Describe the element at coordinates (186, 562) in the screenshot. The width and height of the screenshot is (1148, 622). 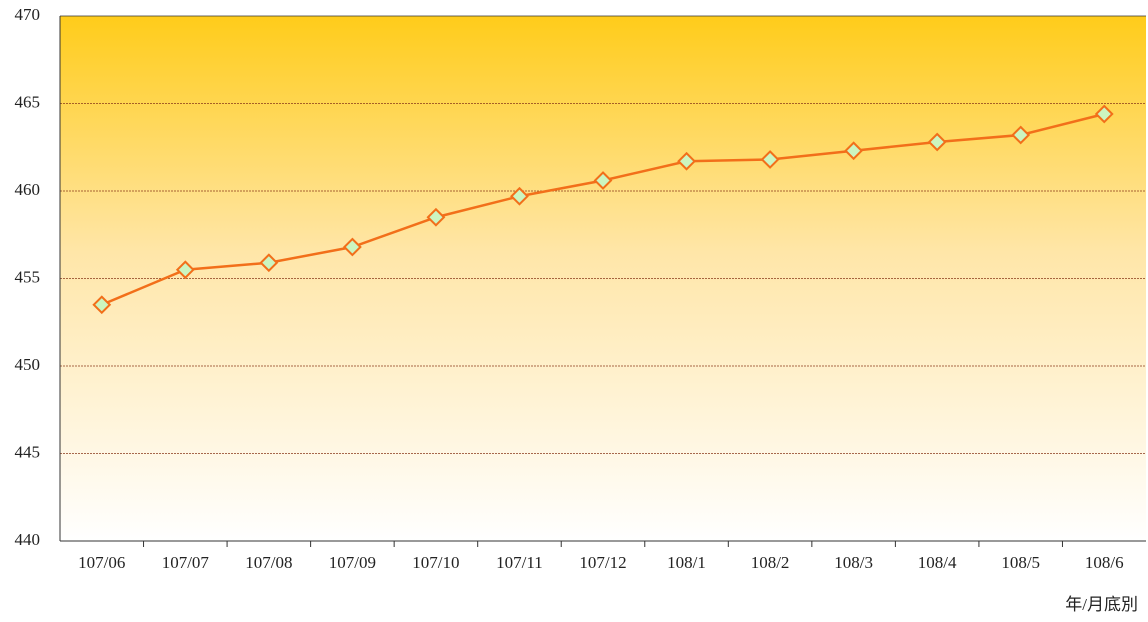
I see `x-tick-label: 107/07` at that location.